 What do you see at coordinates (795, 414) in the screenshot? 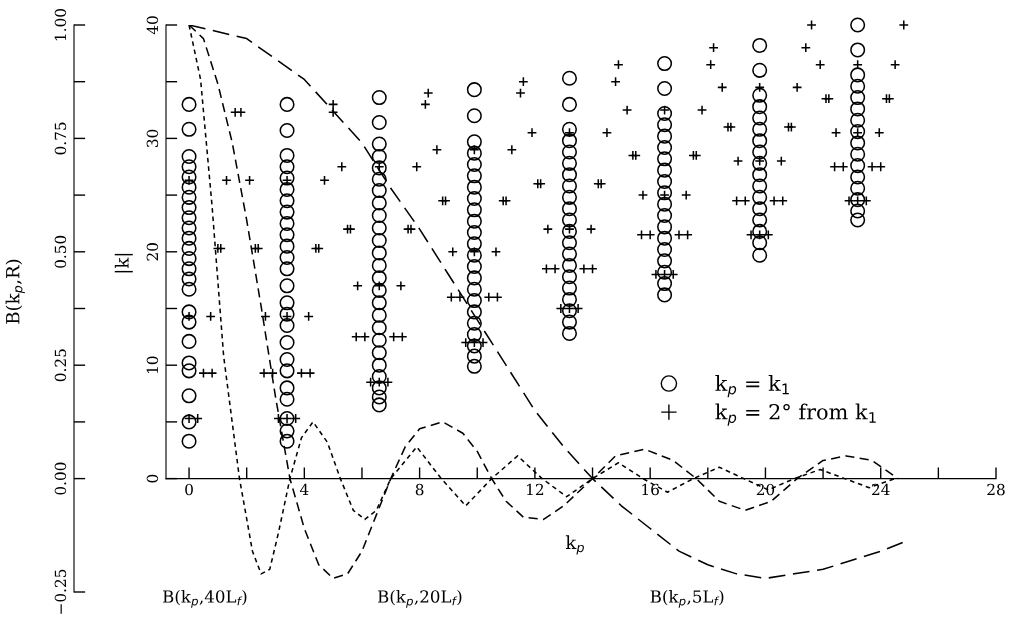
I see `legend-label: k$_{p}$ = 2° from k$_{1}$` at bounding box center [795, 414].